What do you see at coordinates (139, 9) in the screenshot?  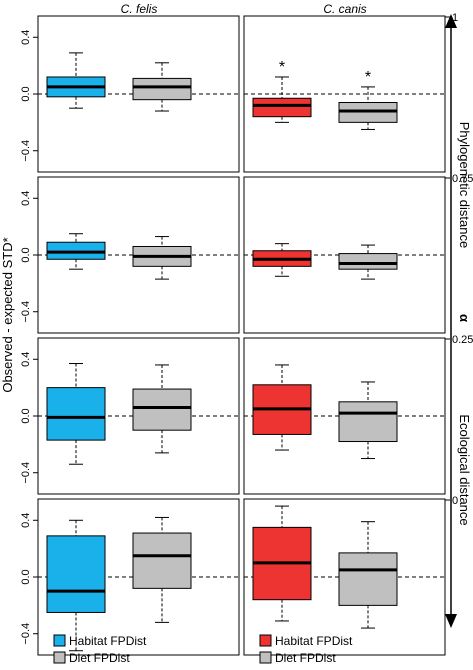 I see `column-title-c-felis: C. felis` at bounding box center [139, 9].